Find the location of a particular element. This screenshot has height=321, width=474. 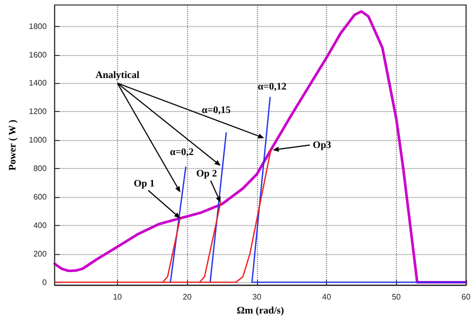

annotation: α=0,2 is located at coordinates (182, 152).